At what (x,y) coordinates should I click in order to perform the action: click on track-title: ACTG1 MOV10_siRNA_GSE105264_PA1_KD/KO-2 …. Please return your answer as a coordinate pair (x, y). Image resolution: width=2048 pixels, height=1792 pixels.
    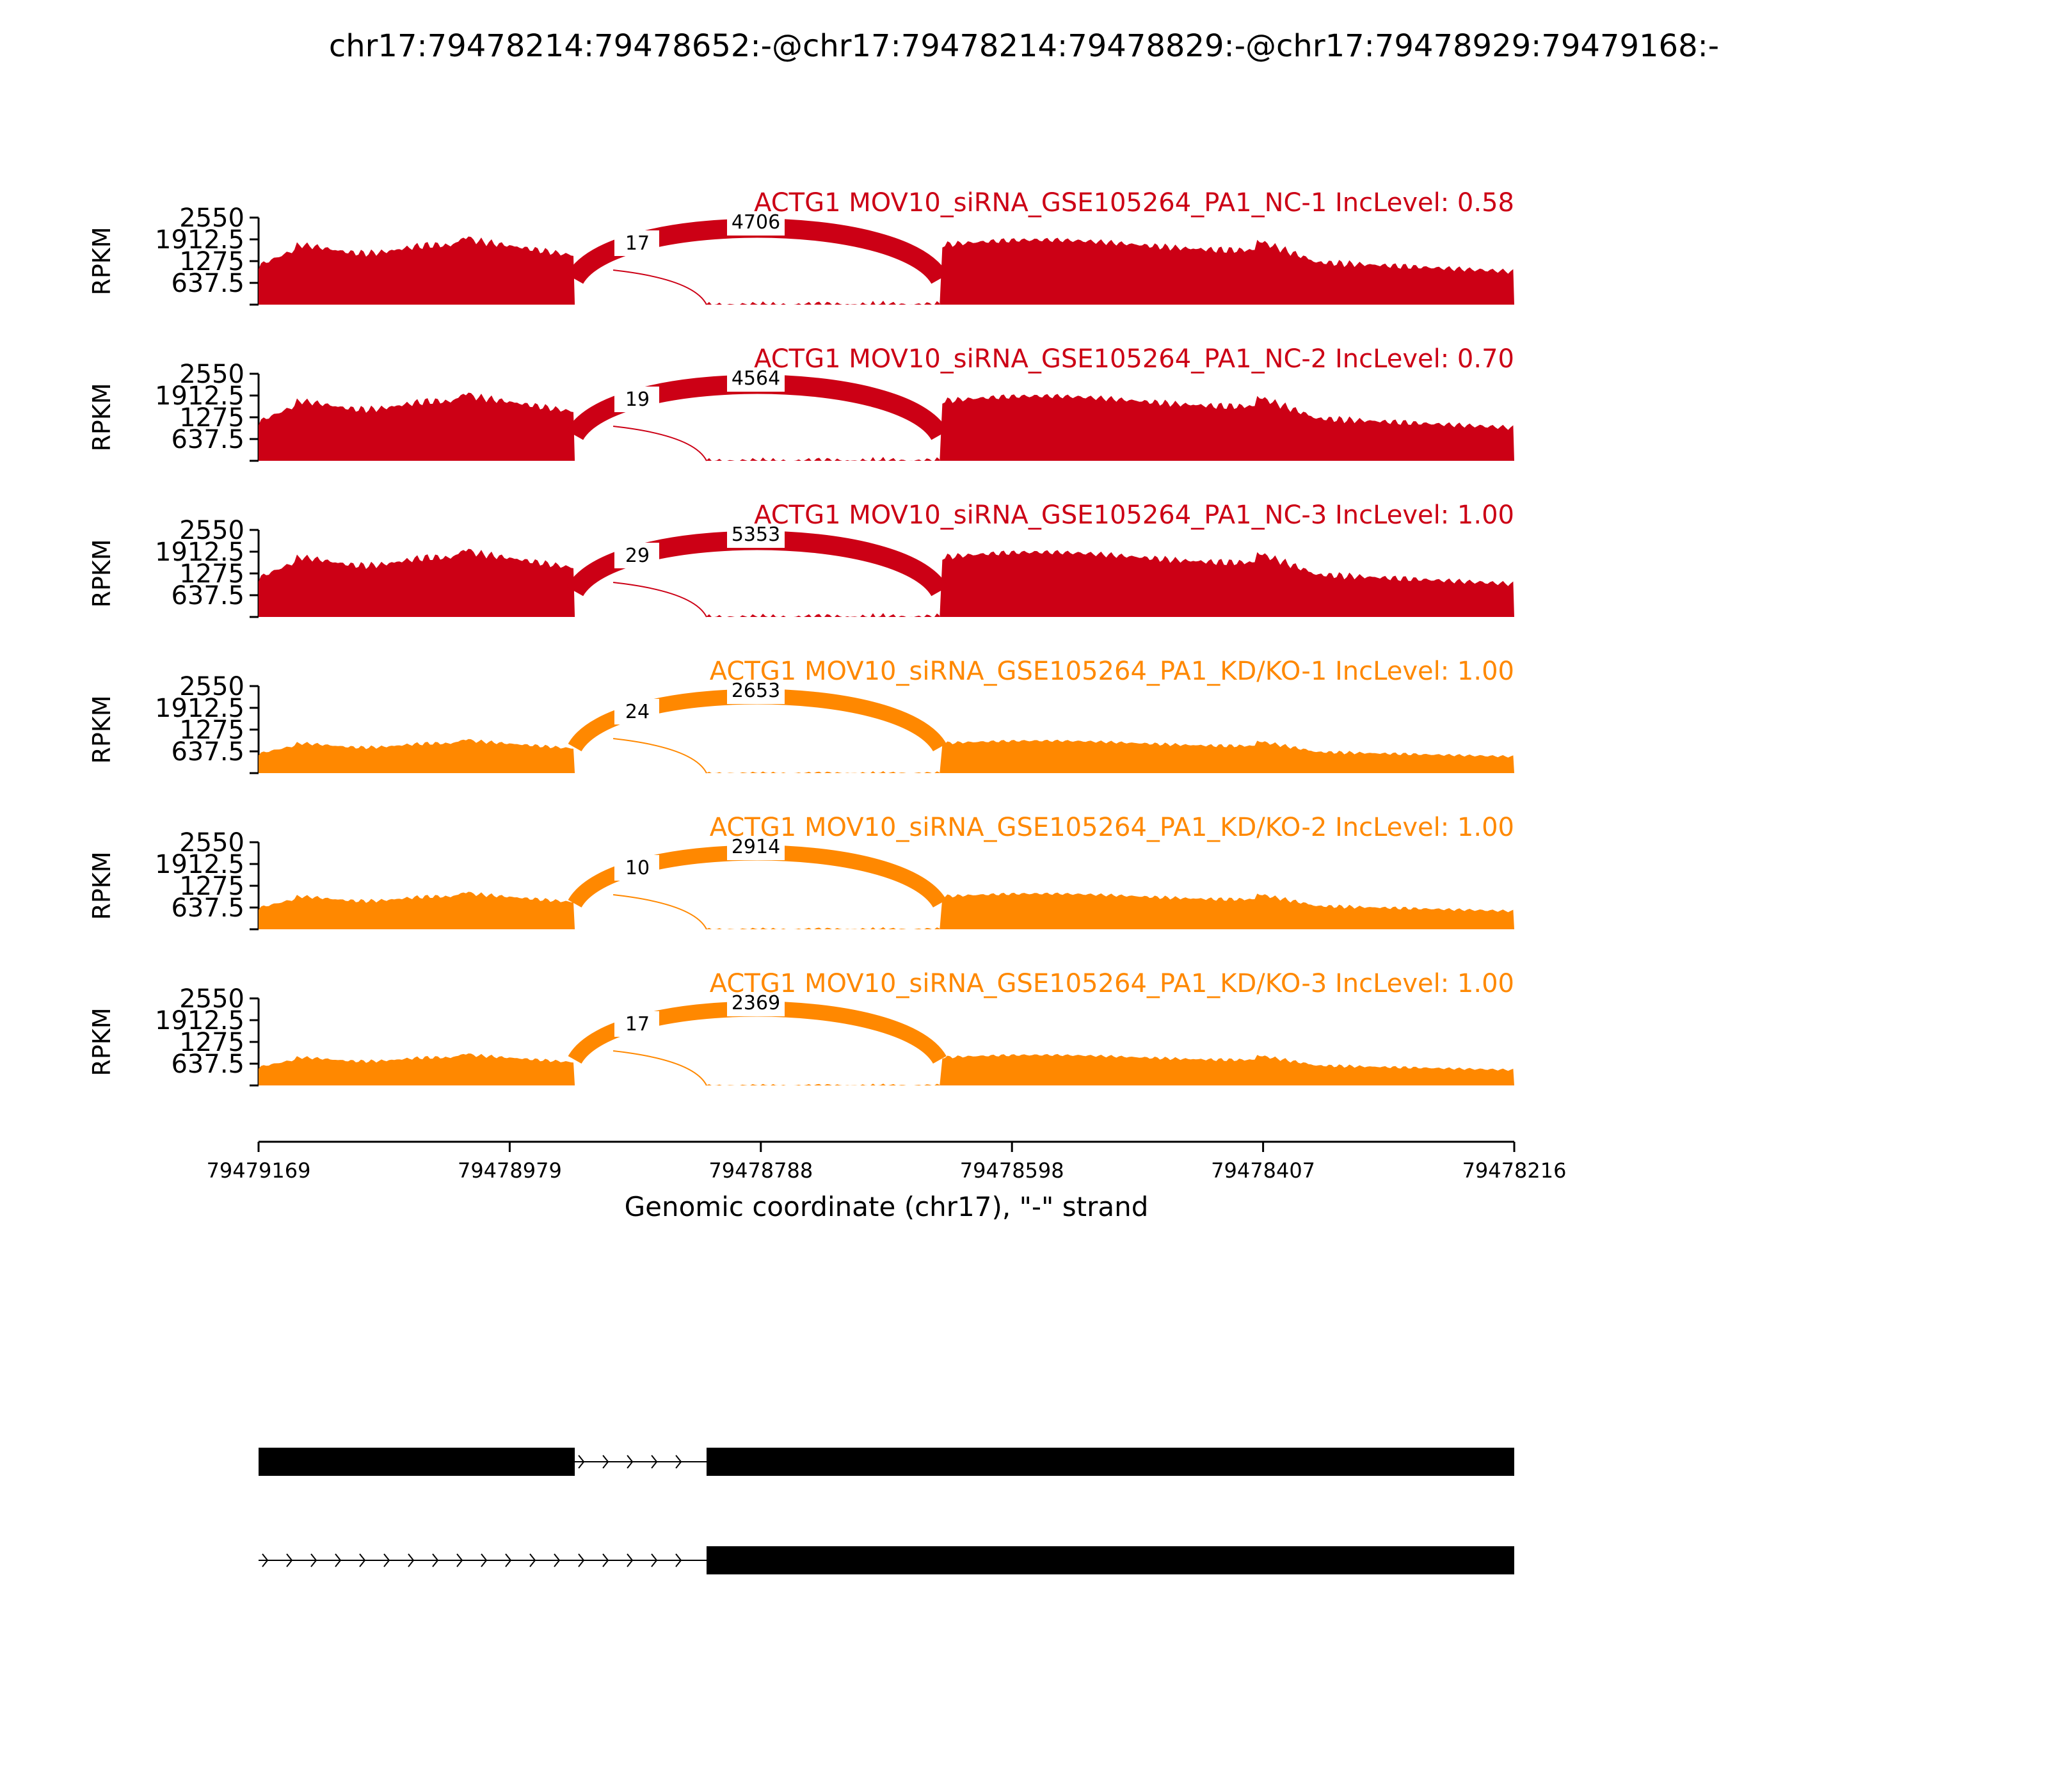
    Looking at the image, I should click on (1112, 827).